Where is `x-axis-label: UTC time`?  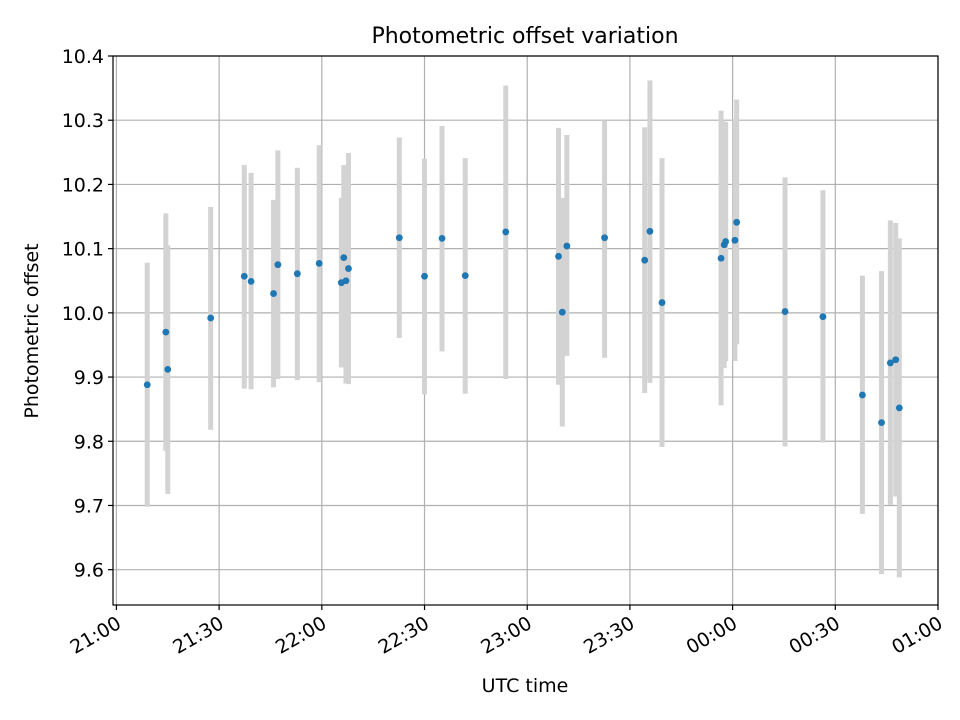
x-axis-label: UTC time is located at coordinates (525, 686).